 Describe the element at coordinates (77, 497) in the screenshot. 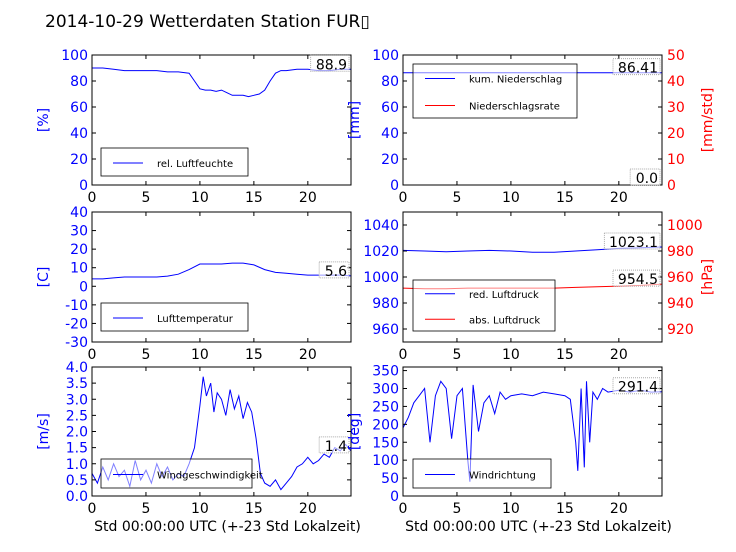

I see `windspeed-ytick-label-0: 0.0` at that location.